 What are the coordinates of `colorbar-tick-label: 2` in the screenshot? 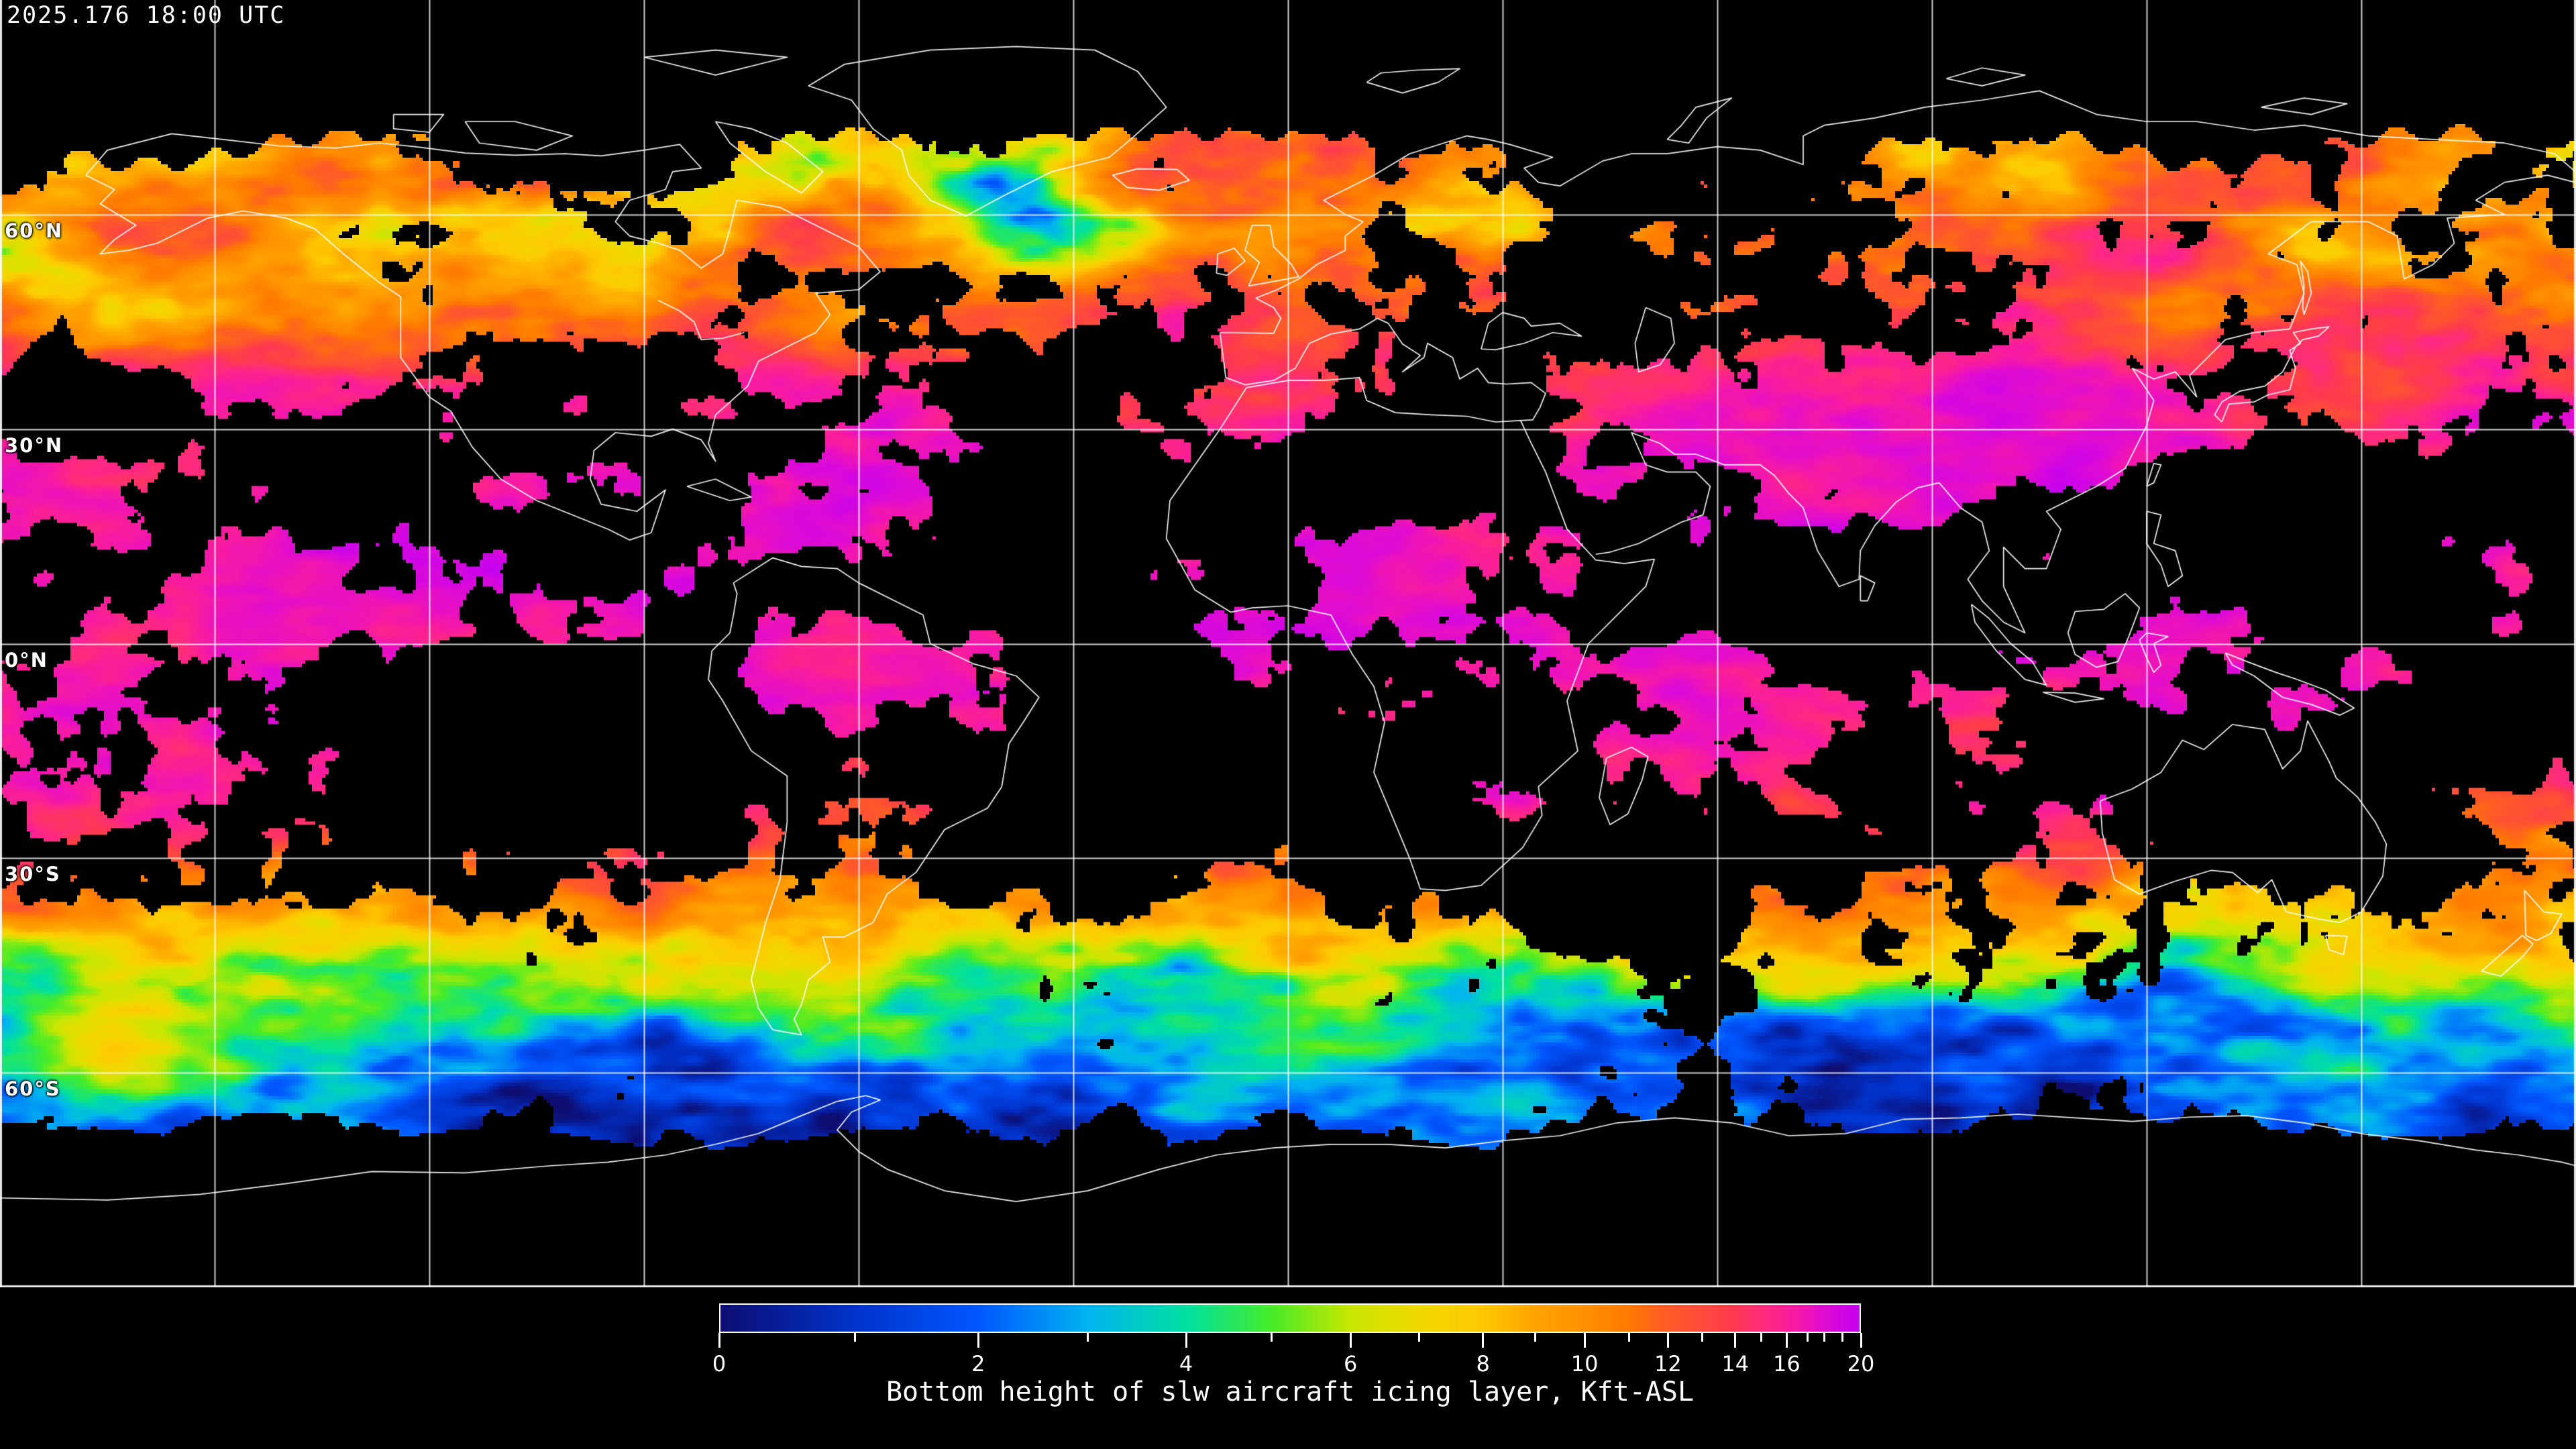 It's located at (978, 1364).